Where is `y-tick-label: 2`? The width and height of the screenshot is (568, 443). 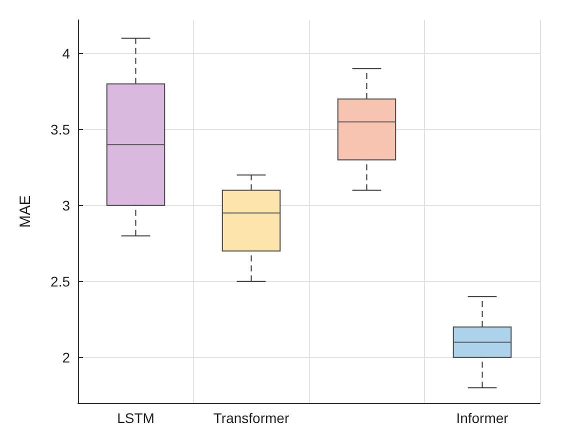 y-tick-label: 2 is located at coordinates (66, 357).